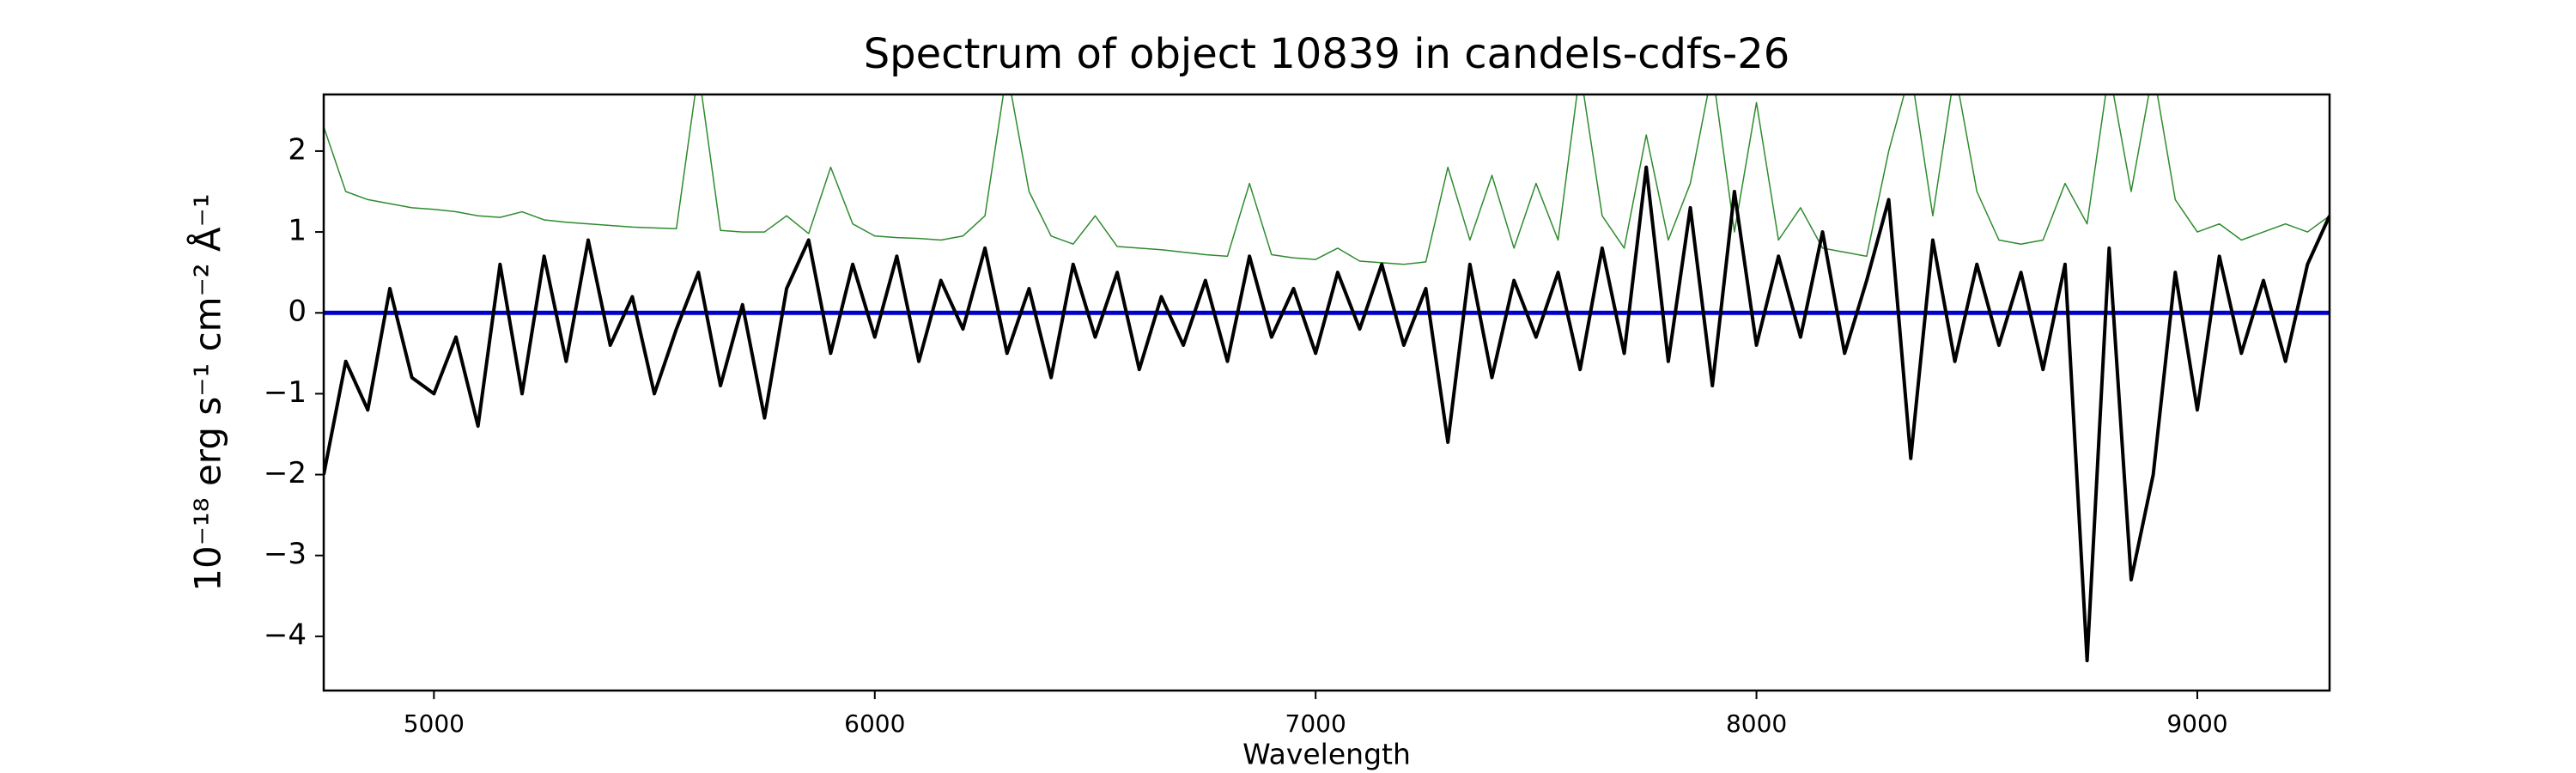  Describe the element at coordinates (1327, 754) in the screenshot. I see `x-axis-label: Wavelength` at that location.